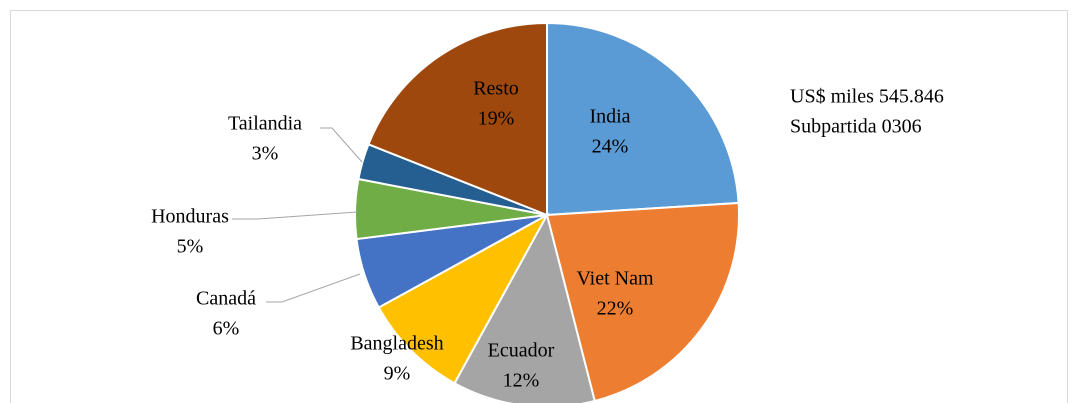  Describe the element at coordinates (190, 247) in the screenshot. I see `slice-value-label: 5%` at that location.